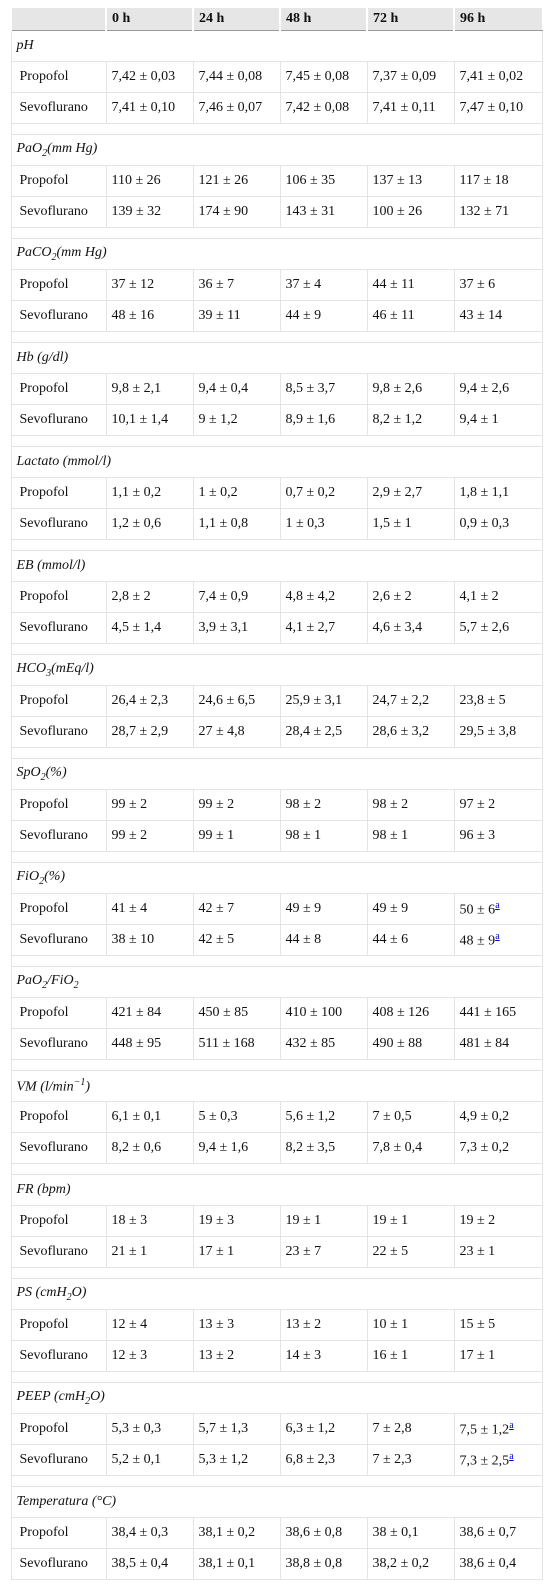 The width and height of the screenshot is (557, 1585). What do you see at coordinates (236, 597) in the screenshot?
I see `value-cell: 7,4 ± 0,9` at bounding box center [236, 597].